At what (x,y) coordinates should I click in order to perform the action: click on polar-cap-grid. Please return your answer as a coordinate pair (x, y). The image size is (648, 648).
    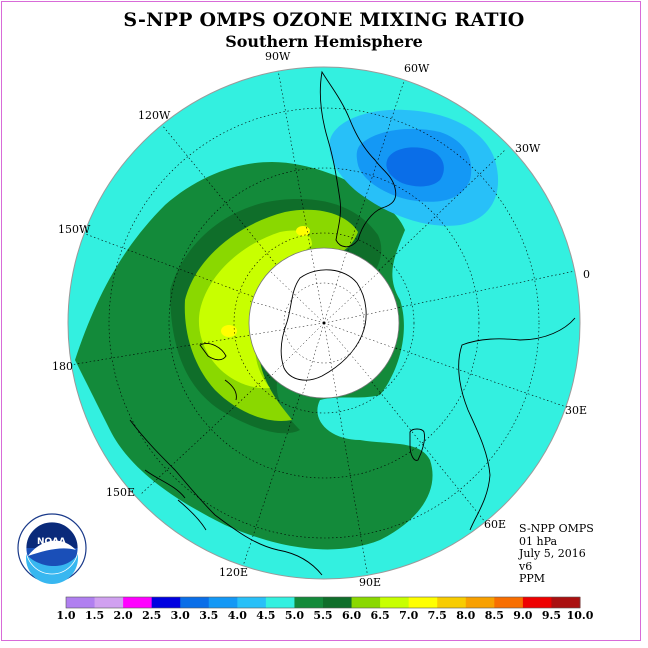
    Looking at the image, I should click on (324, 323).